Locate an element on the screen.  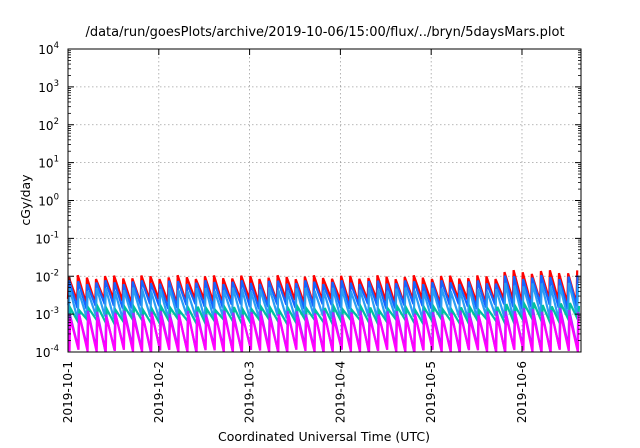
y-tick-label: 10⁻³ is located at coordinates (47, 314).